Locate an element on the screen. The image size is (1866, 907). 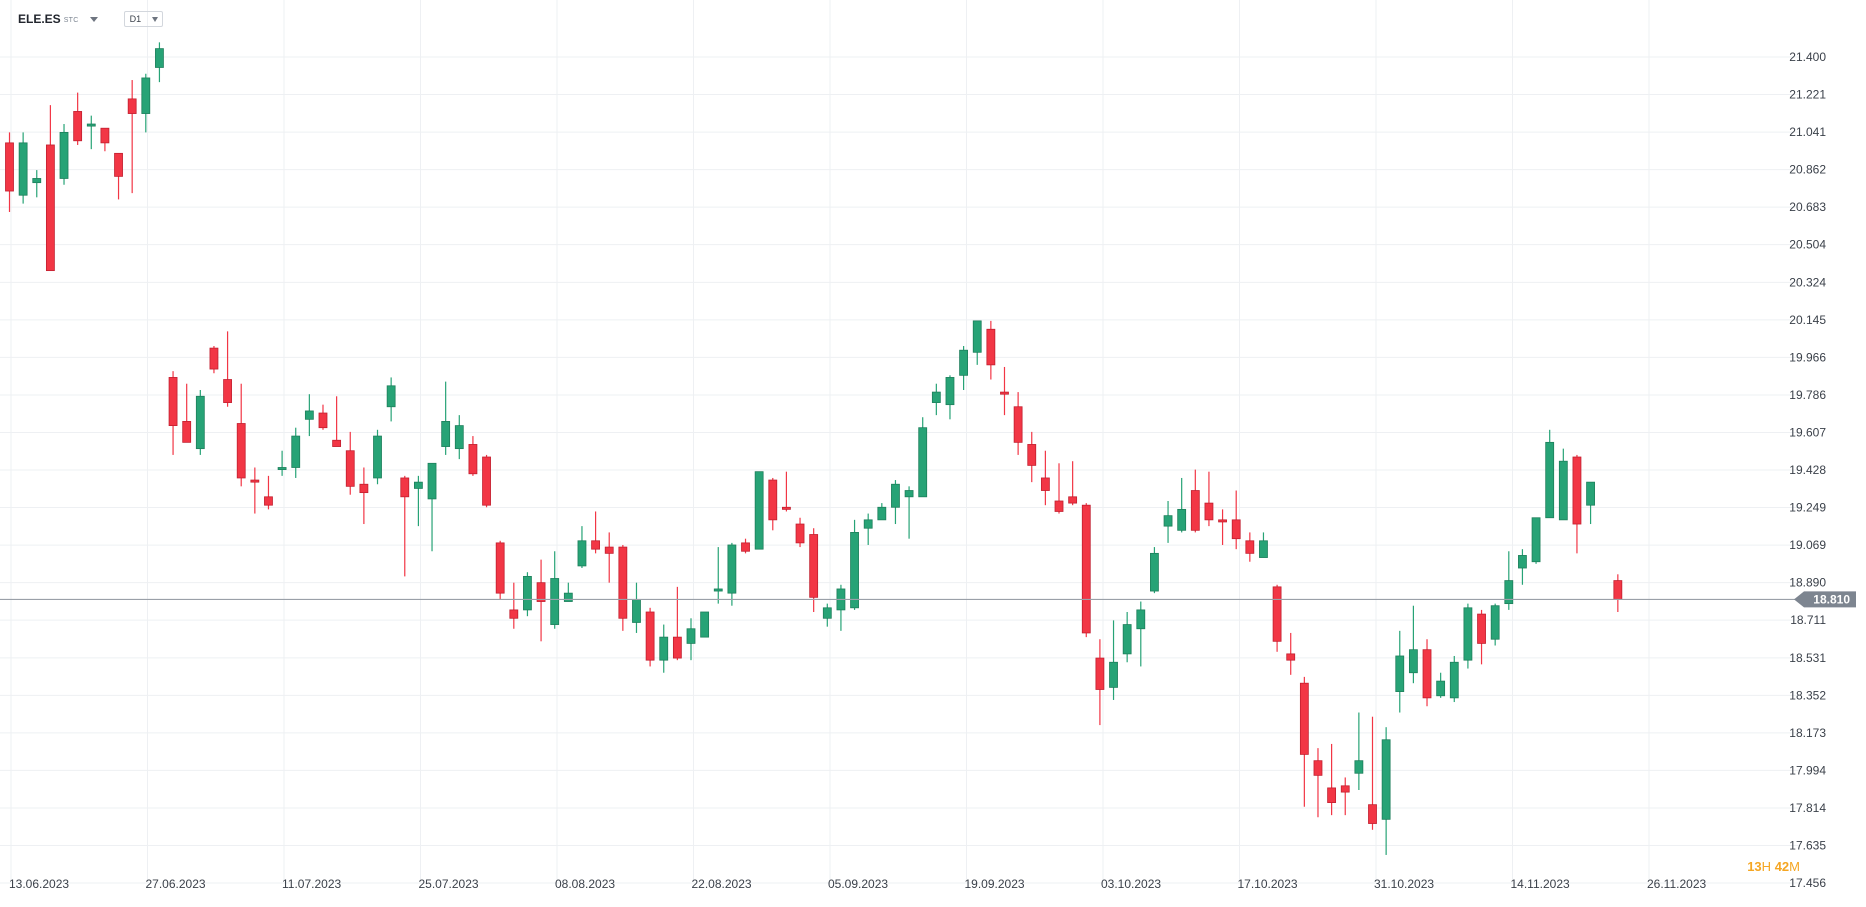
x-tick-label: 19.09.2023 is located at coordinates (995, 884).